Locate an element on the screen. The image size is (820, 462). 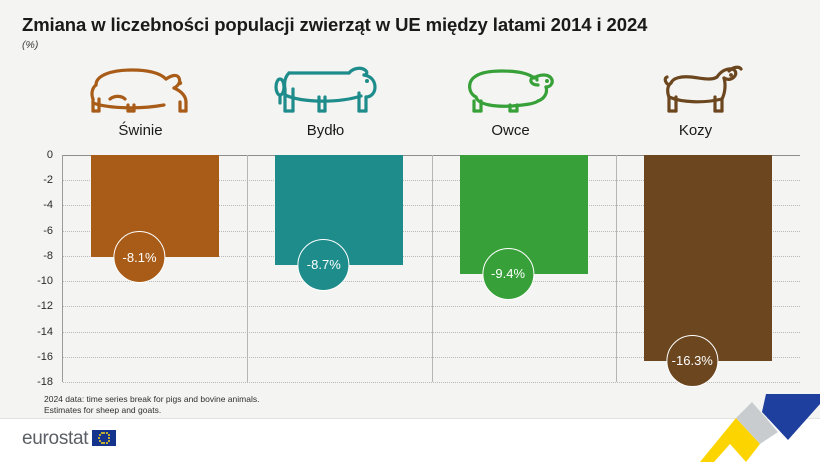
pig-icon is located at coordinates (141, 91).